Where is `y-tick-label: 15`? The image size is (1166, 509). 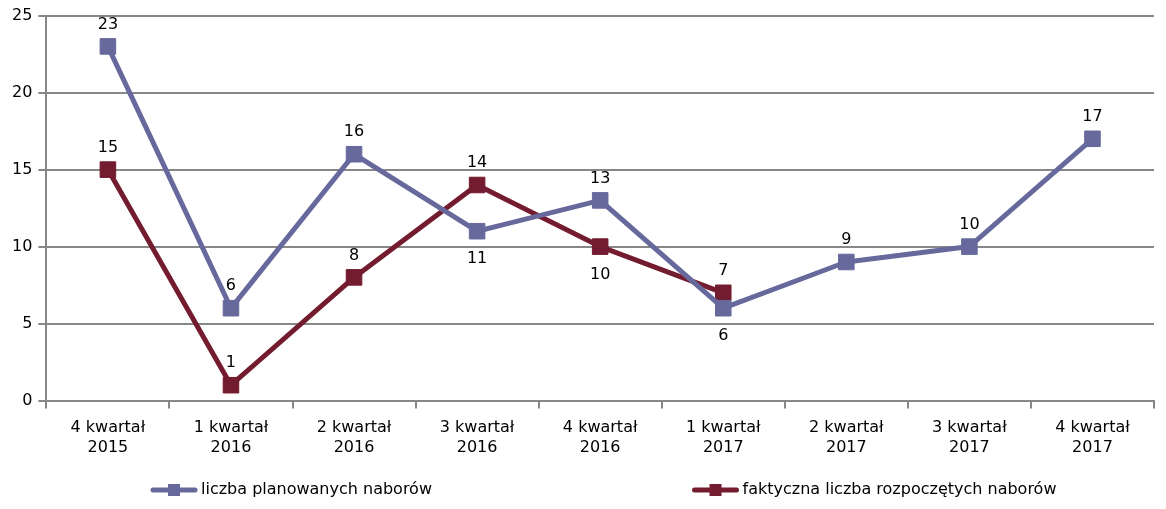
y-tick-label: 15 is located at coordinates (22, 168).